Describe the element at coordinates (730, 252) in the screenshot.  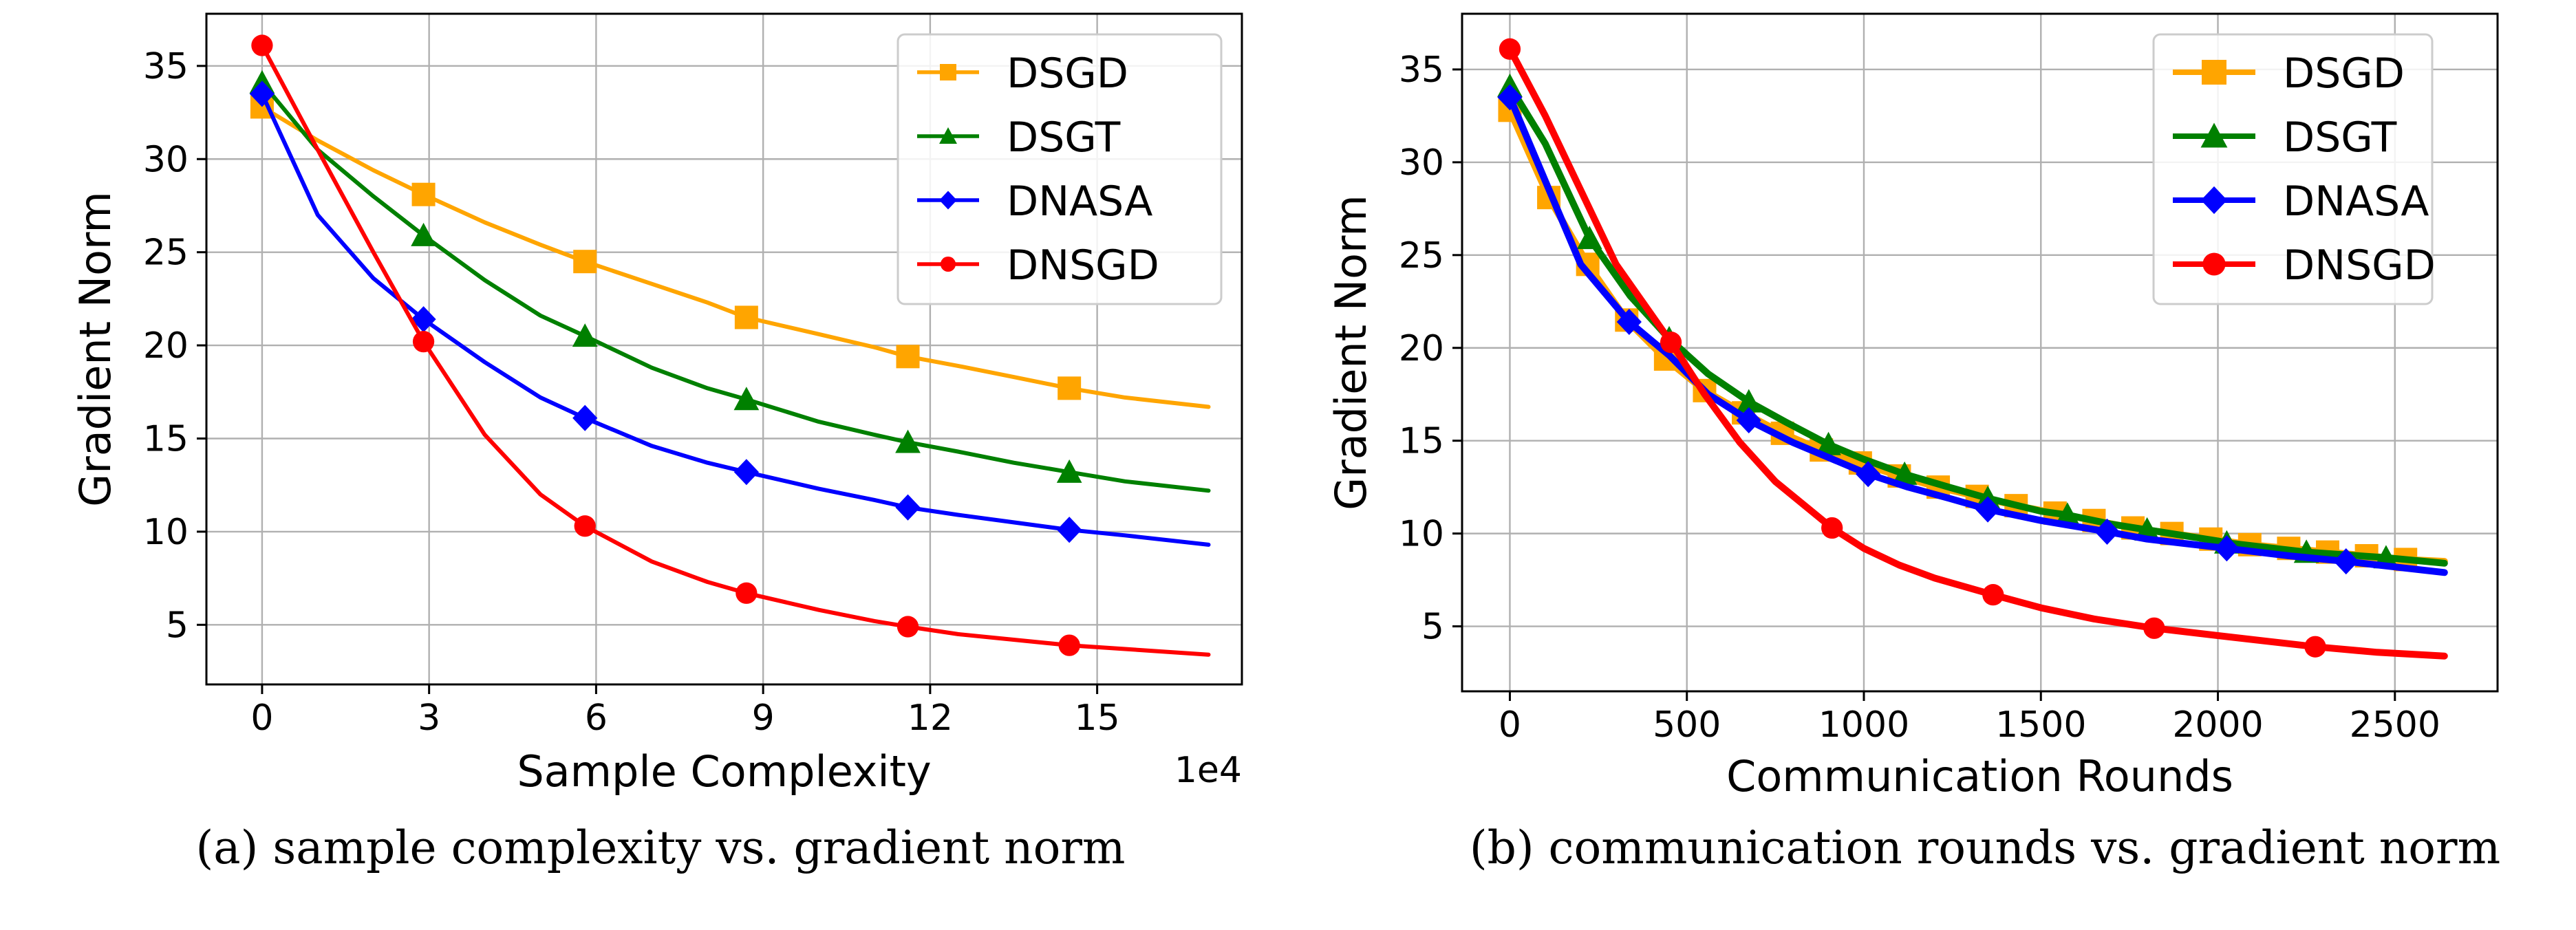
I see `series-dsgd` at that location.